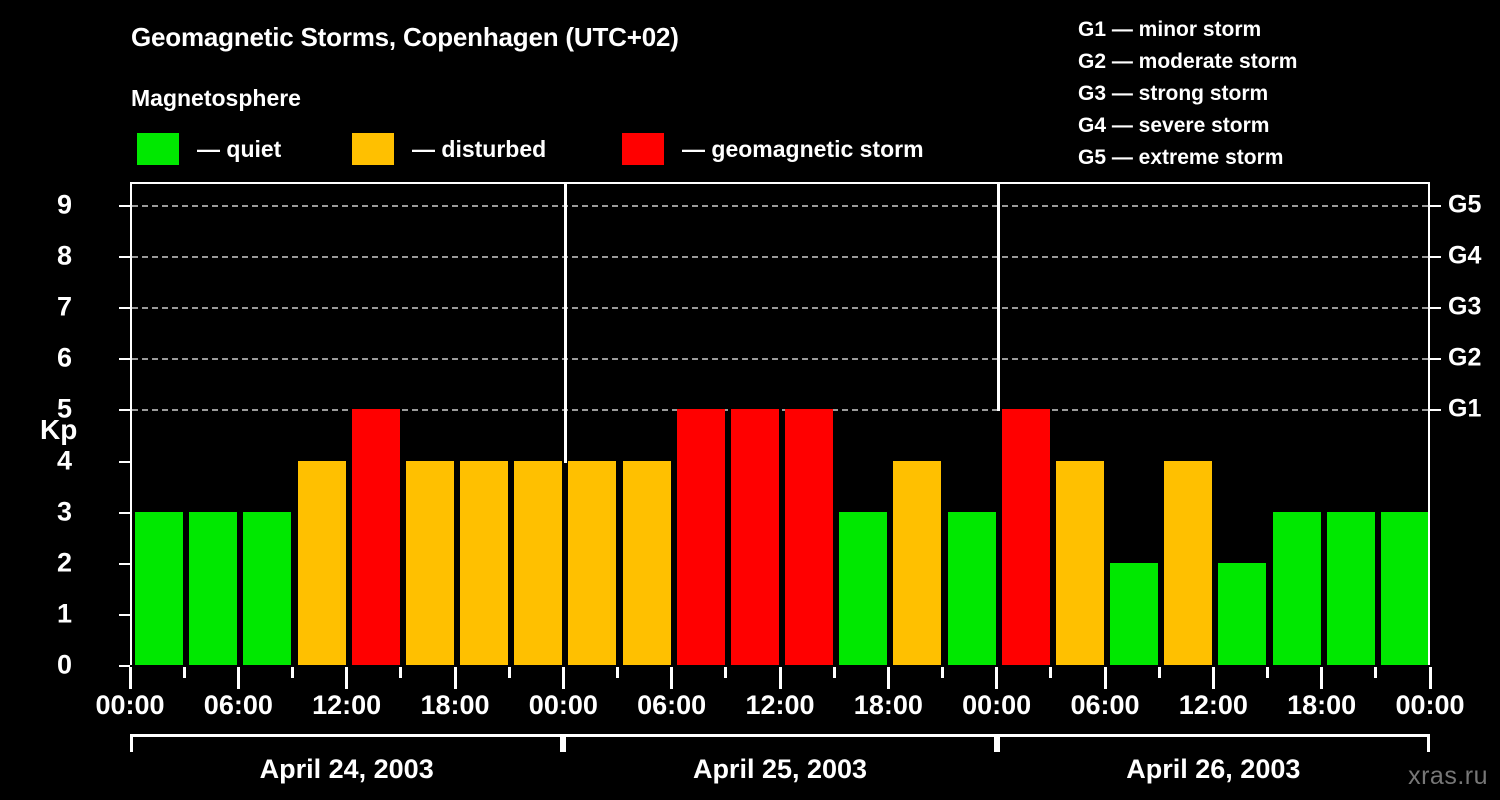  I want to click on x-tick-label-3: 18:00, so click(455, 705).